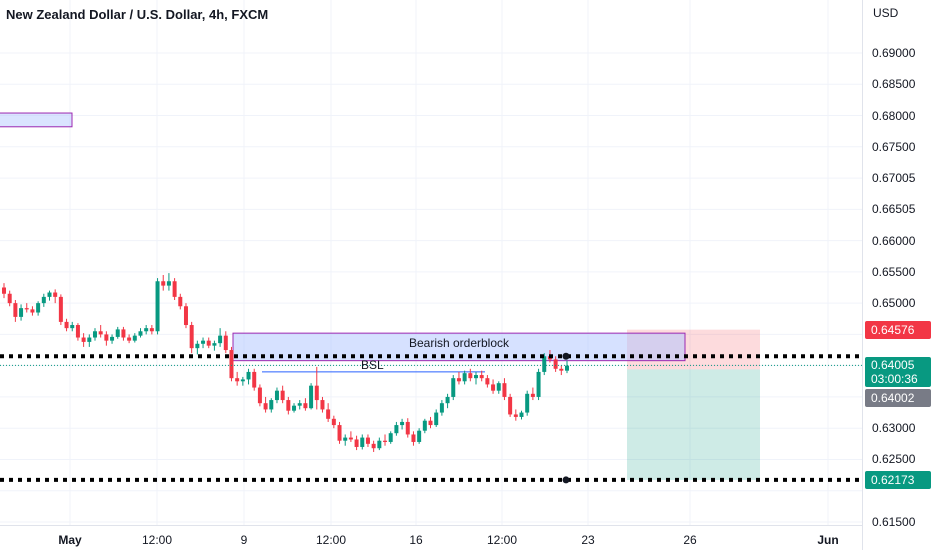  Describe the element at coordinates (886, 13) in the screenshot. I see `currency-label: USD` at that location.